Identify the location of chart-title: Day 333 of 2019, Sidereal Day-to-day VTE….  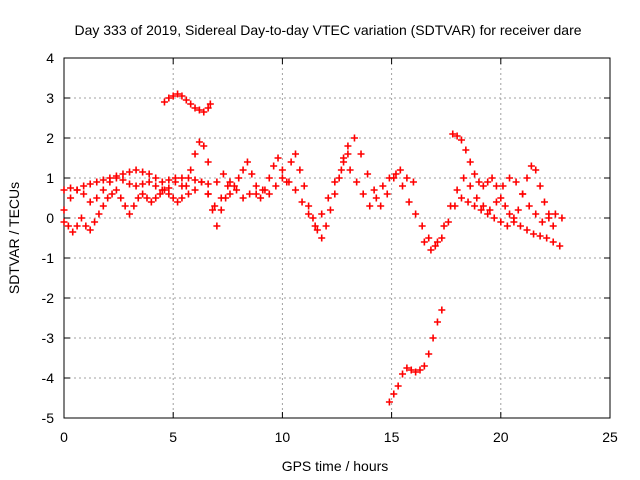
(327, 30).